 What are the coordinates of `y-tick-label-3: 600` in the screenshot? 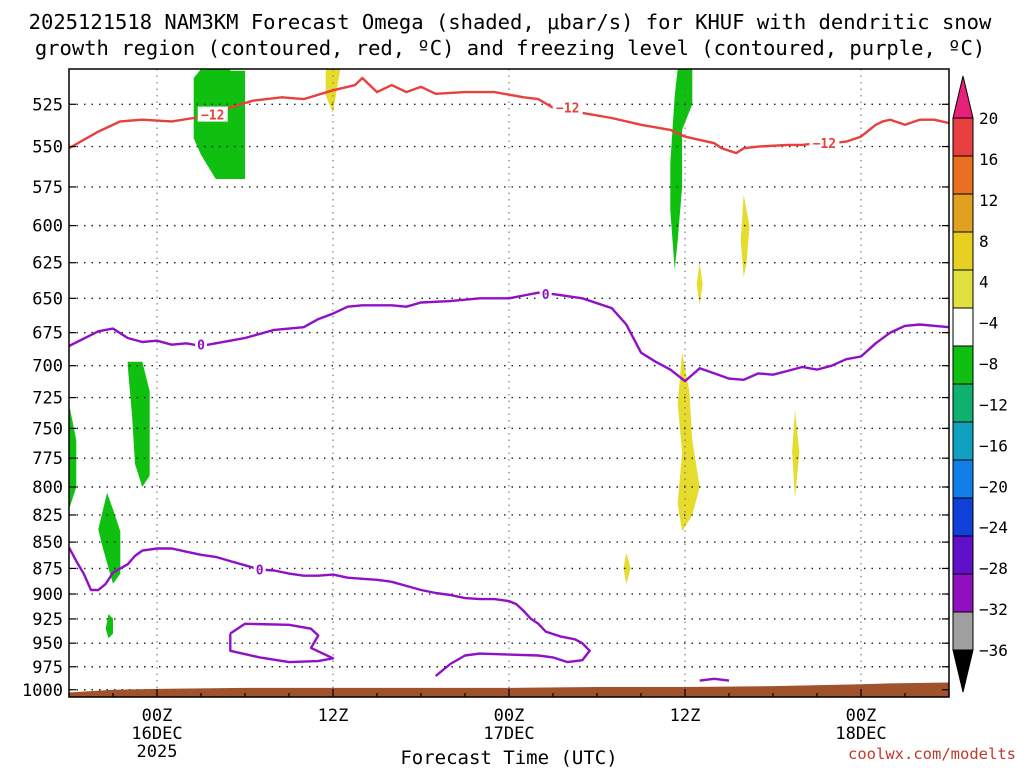 It's located at (47, 227).